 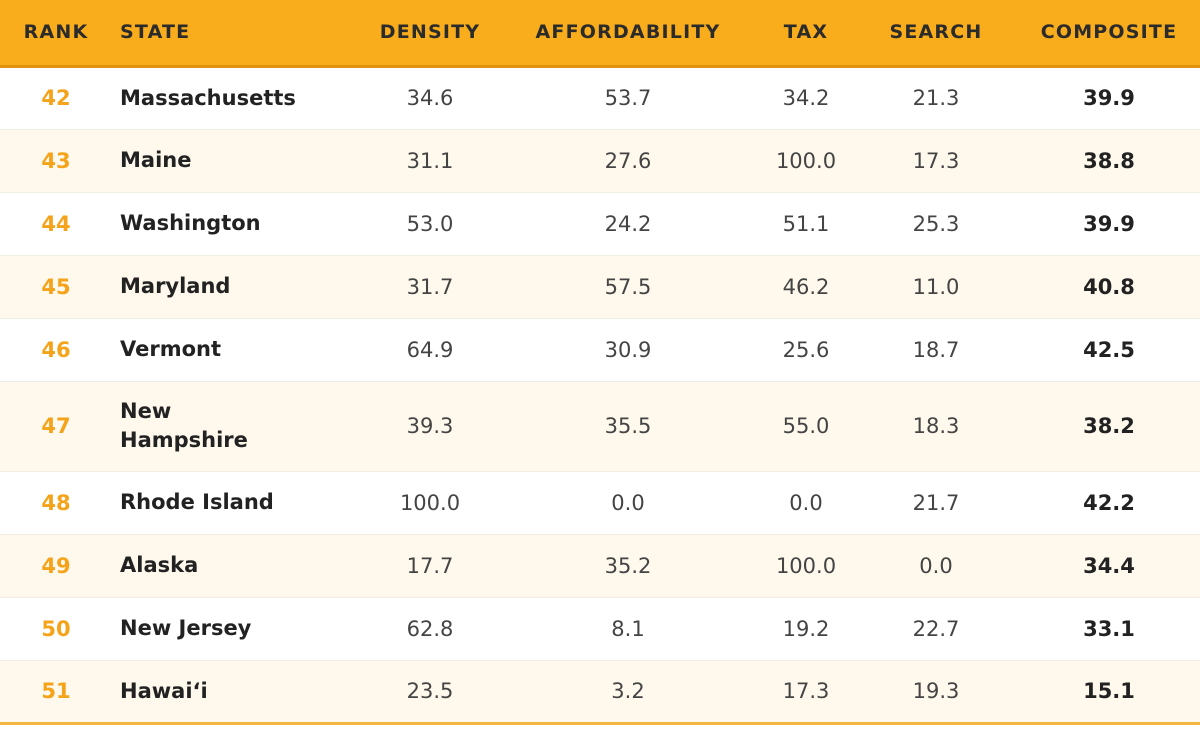 I want to click on search-cell: 25.3, so click(x=936, y=223).